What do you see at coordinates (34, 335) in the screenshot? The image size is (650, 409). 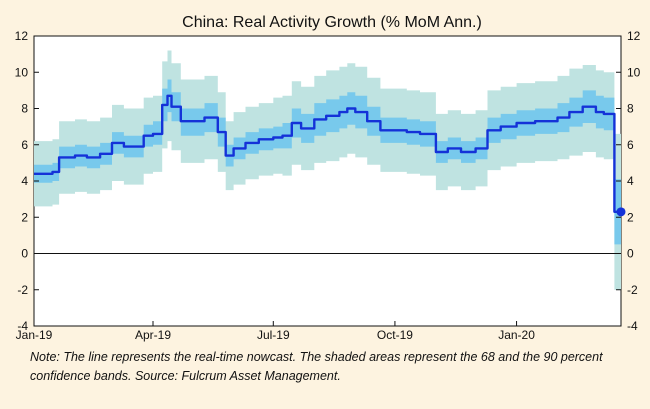 I see `x-tick-label: Jan-19` at bounding box center [34, 335].